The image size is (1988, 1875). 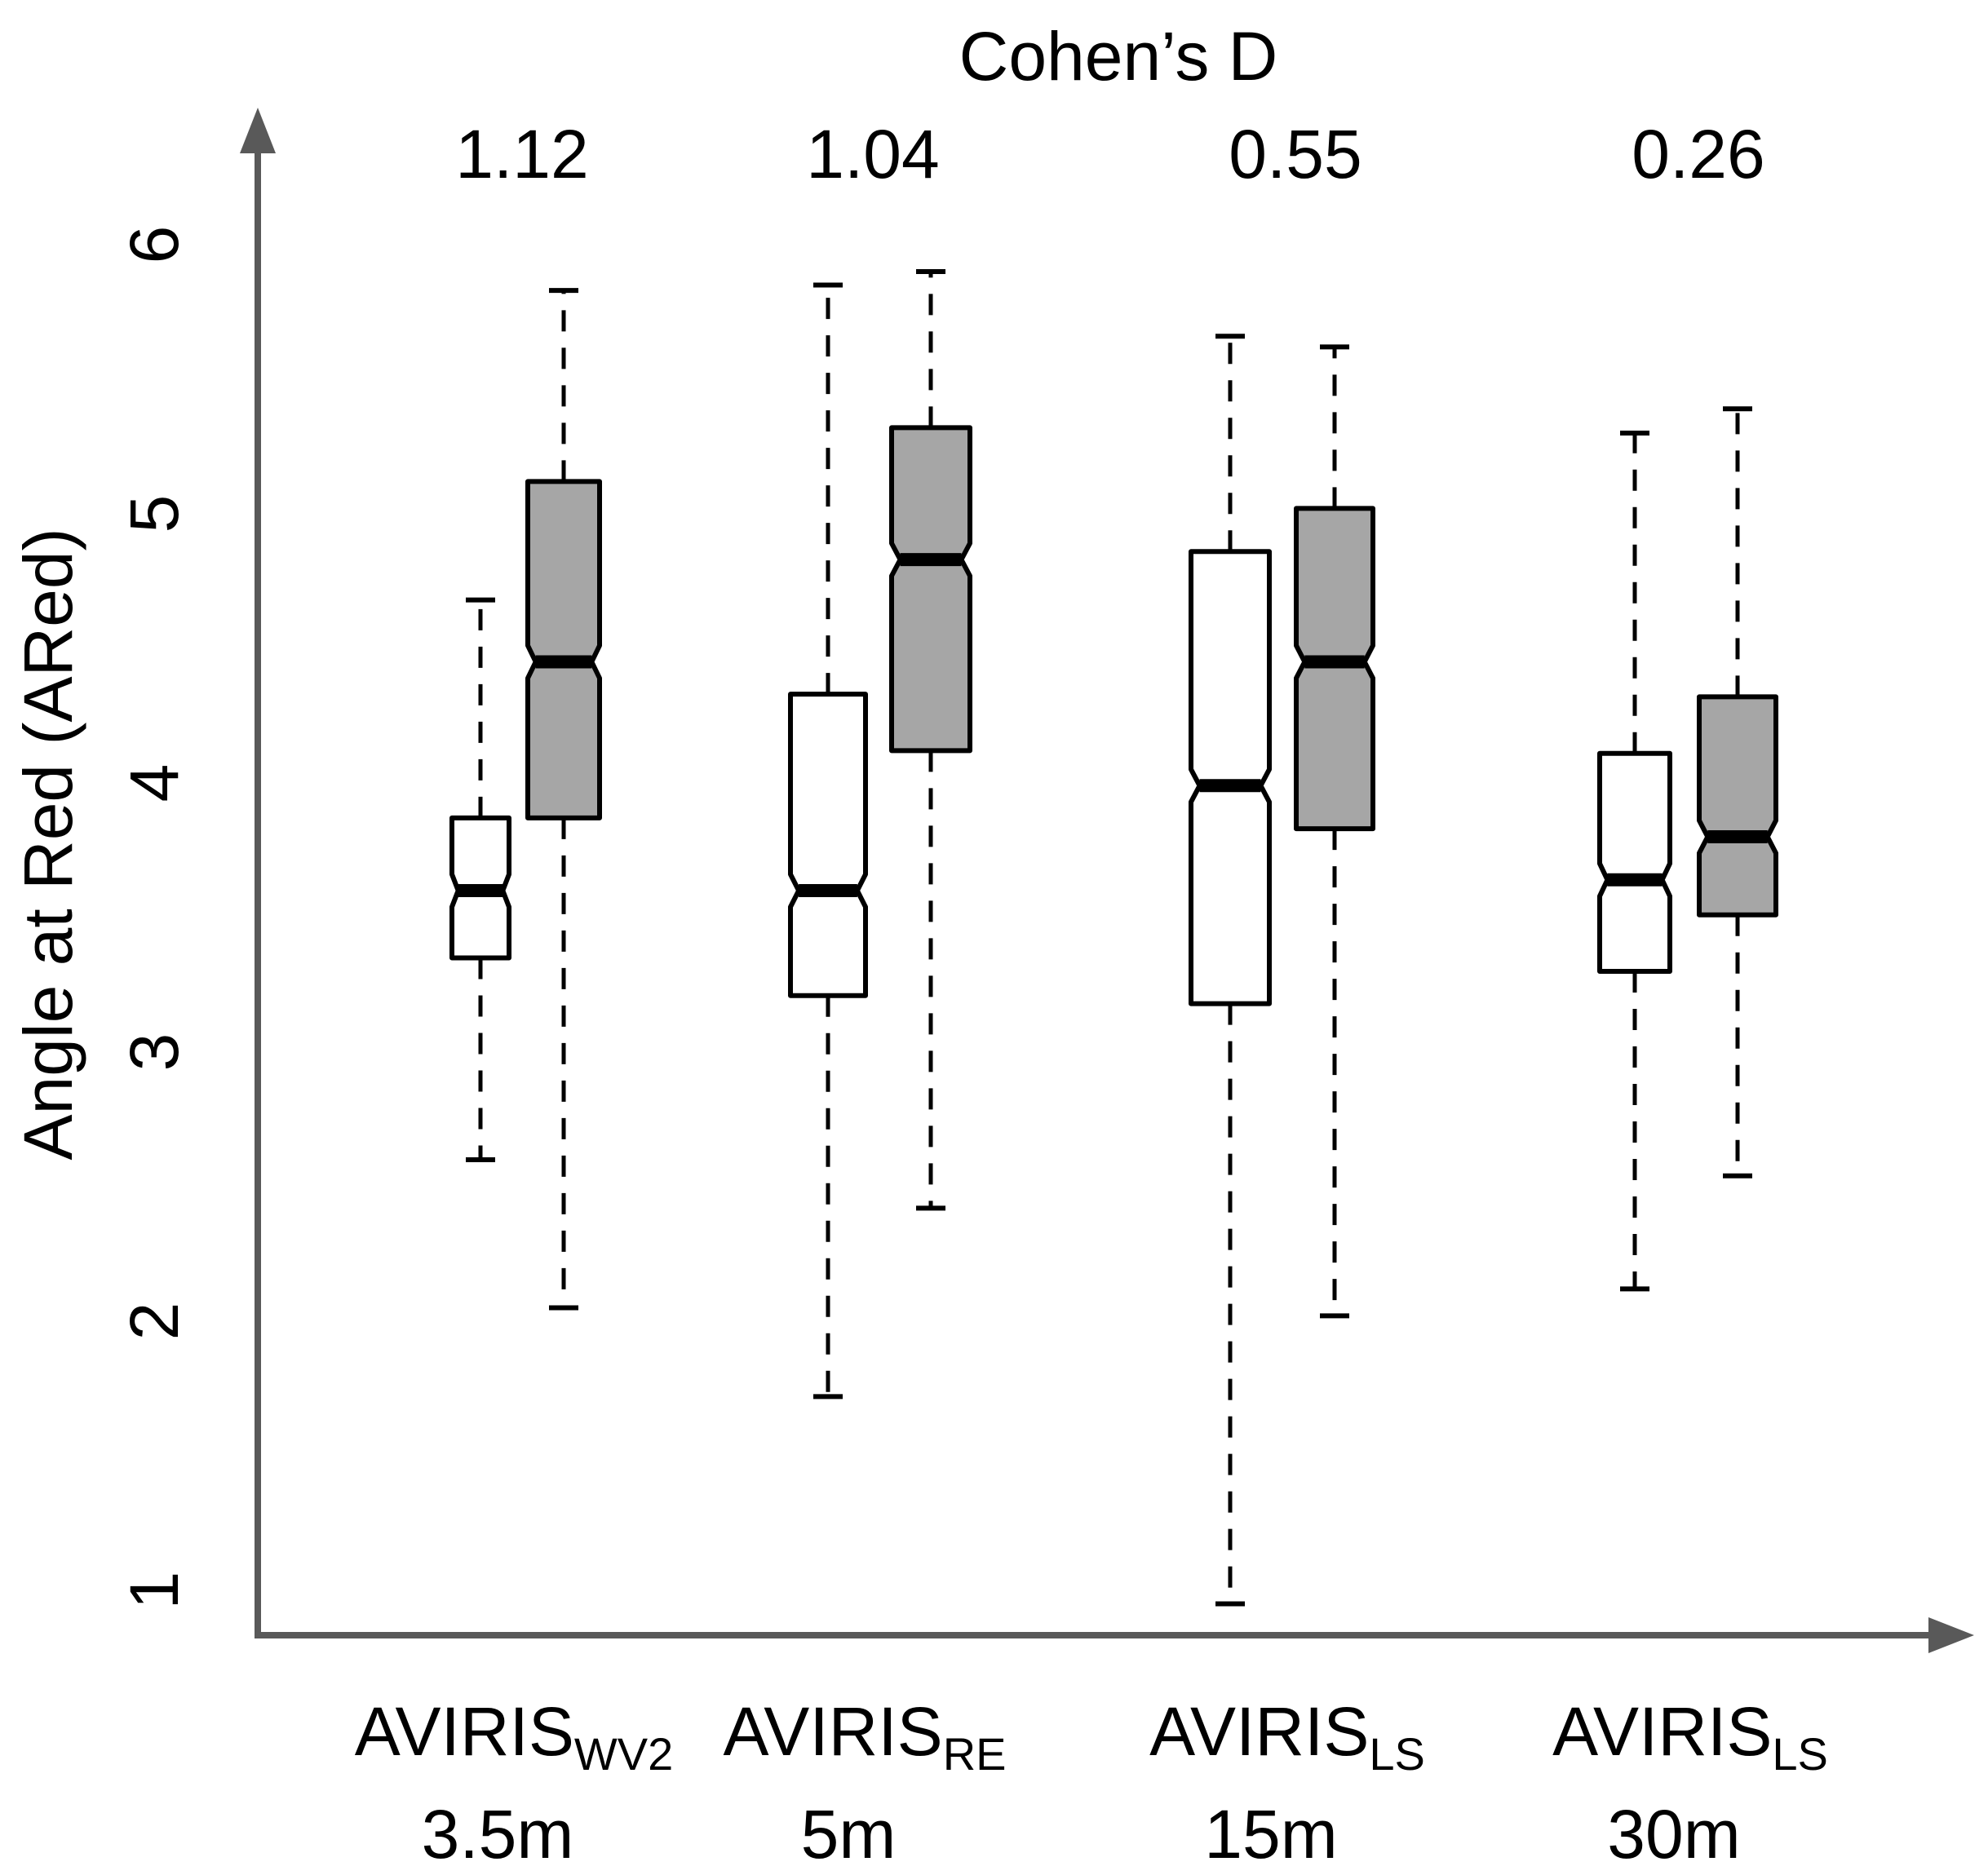 I want to click on cohens-d-value: 1.04, so click(x=873, y=154).